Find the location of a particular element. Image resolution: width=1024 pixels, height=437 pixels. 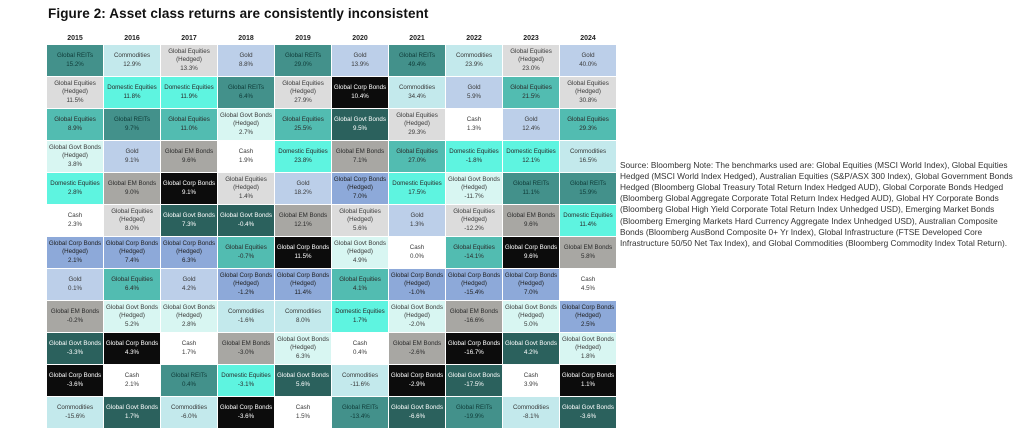

return-cell: Global Govt Bonds (Hedged) 4.9% is located at coordinates (360, 252).